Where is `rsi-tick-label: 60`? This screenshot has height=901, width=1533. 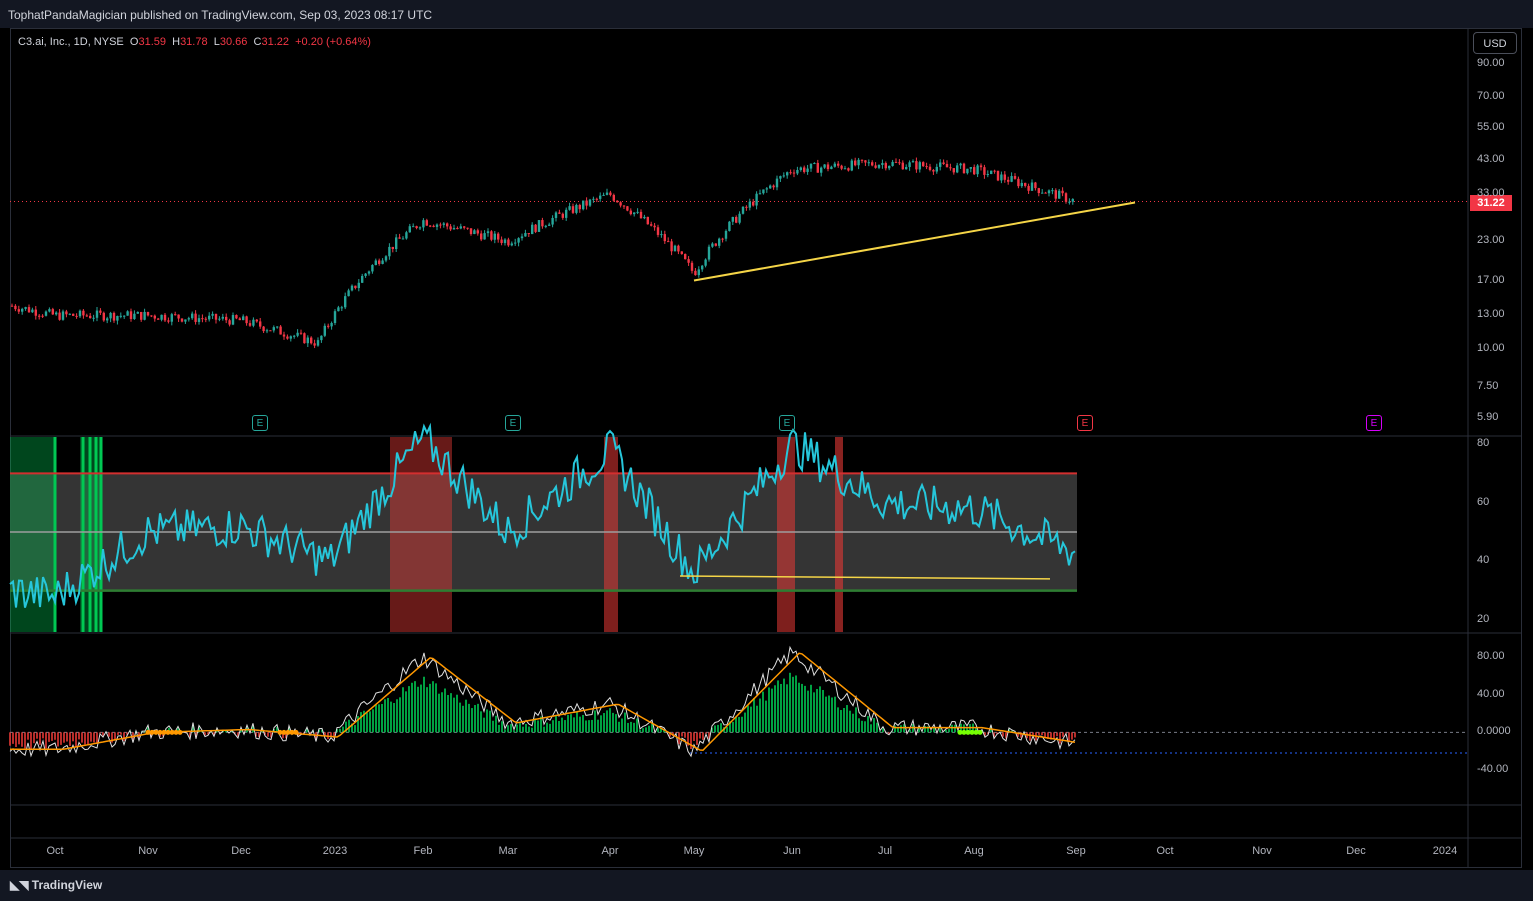
rsi-tick-label: 60 is located at coordinates (1483, 501).